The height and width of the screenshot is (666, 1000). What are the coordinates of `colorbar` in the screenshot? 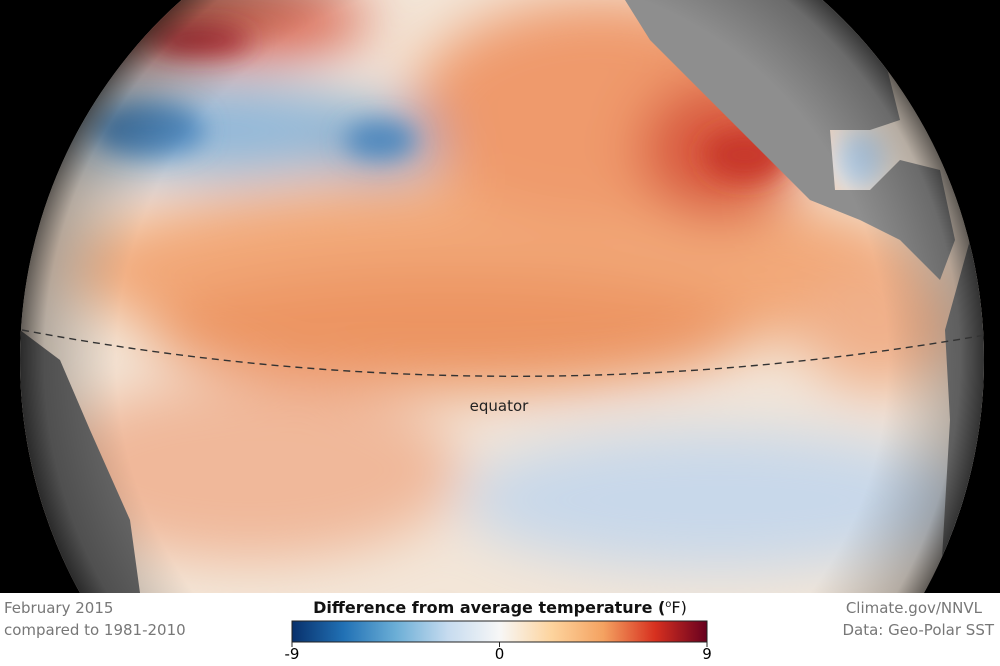 It's located at (499, 631).